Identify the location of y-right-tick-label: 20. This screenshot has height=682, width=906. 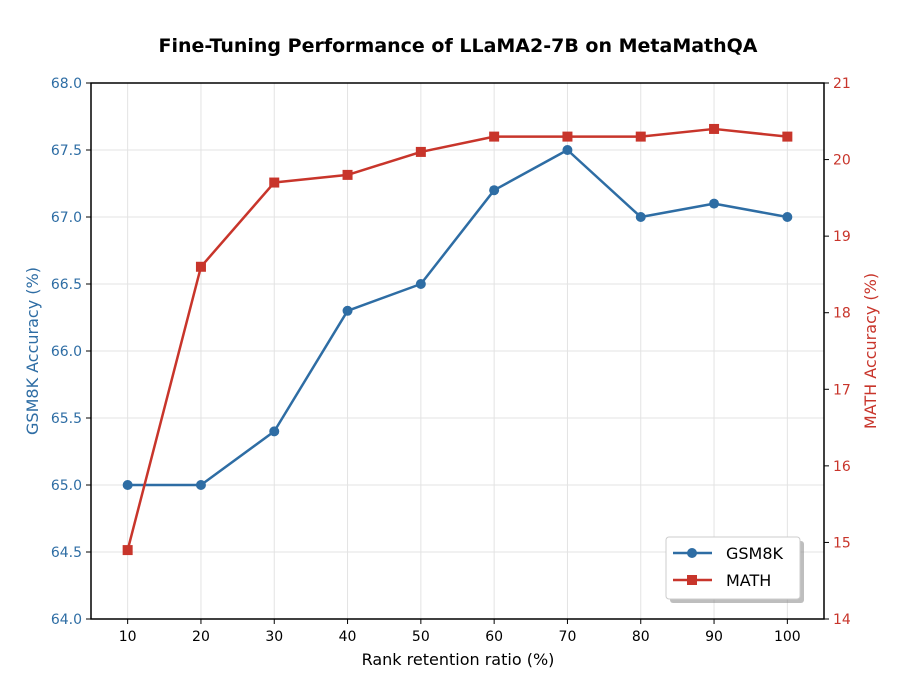
(842, 161).